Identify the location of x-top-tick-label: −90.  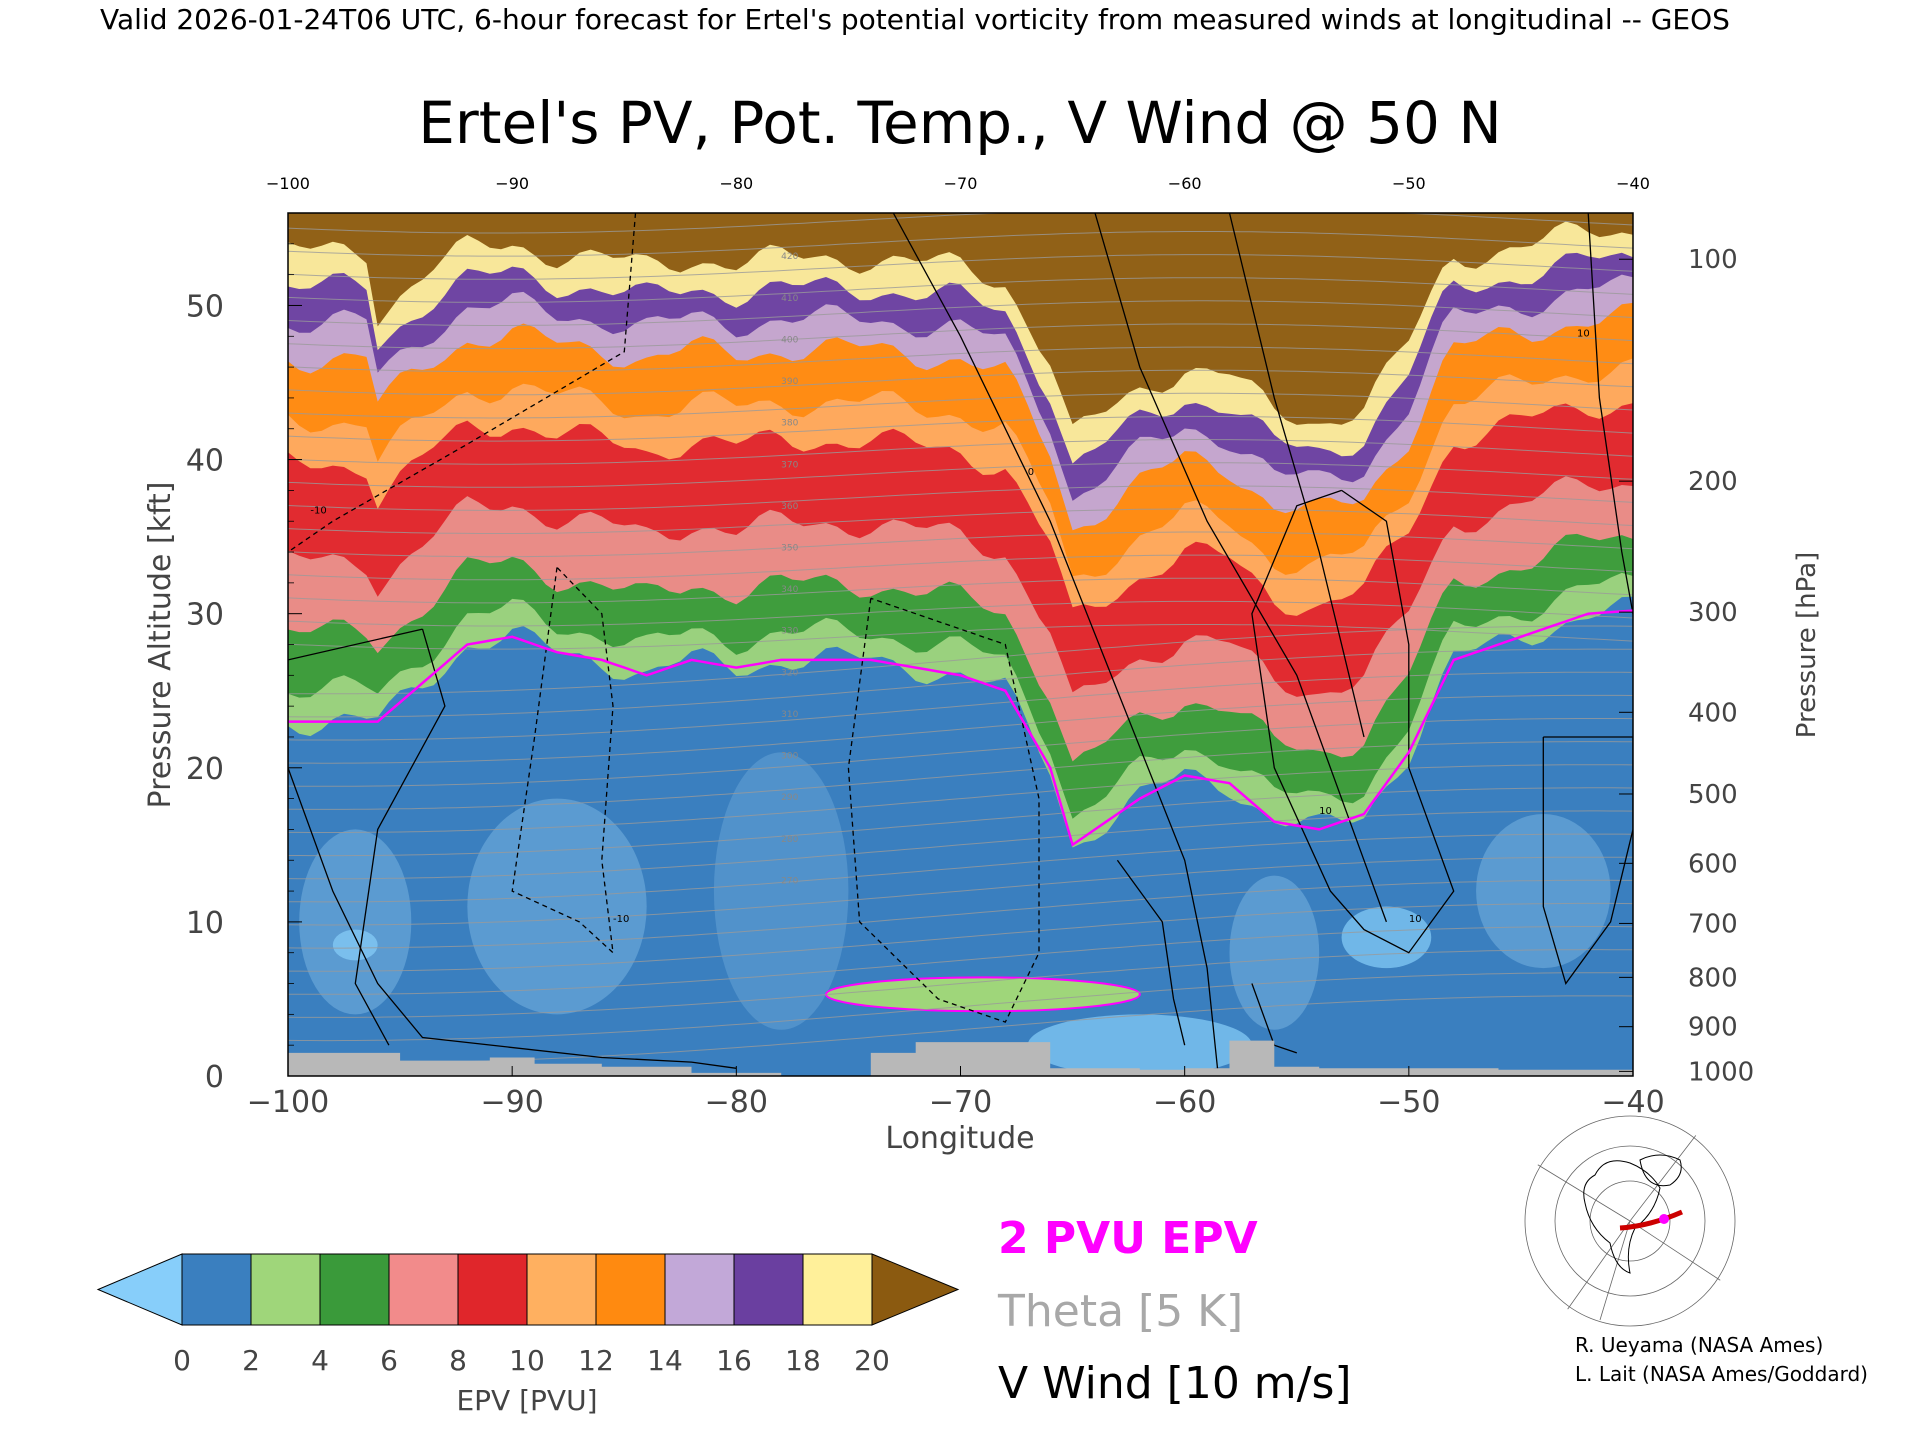
(512, 183).